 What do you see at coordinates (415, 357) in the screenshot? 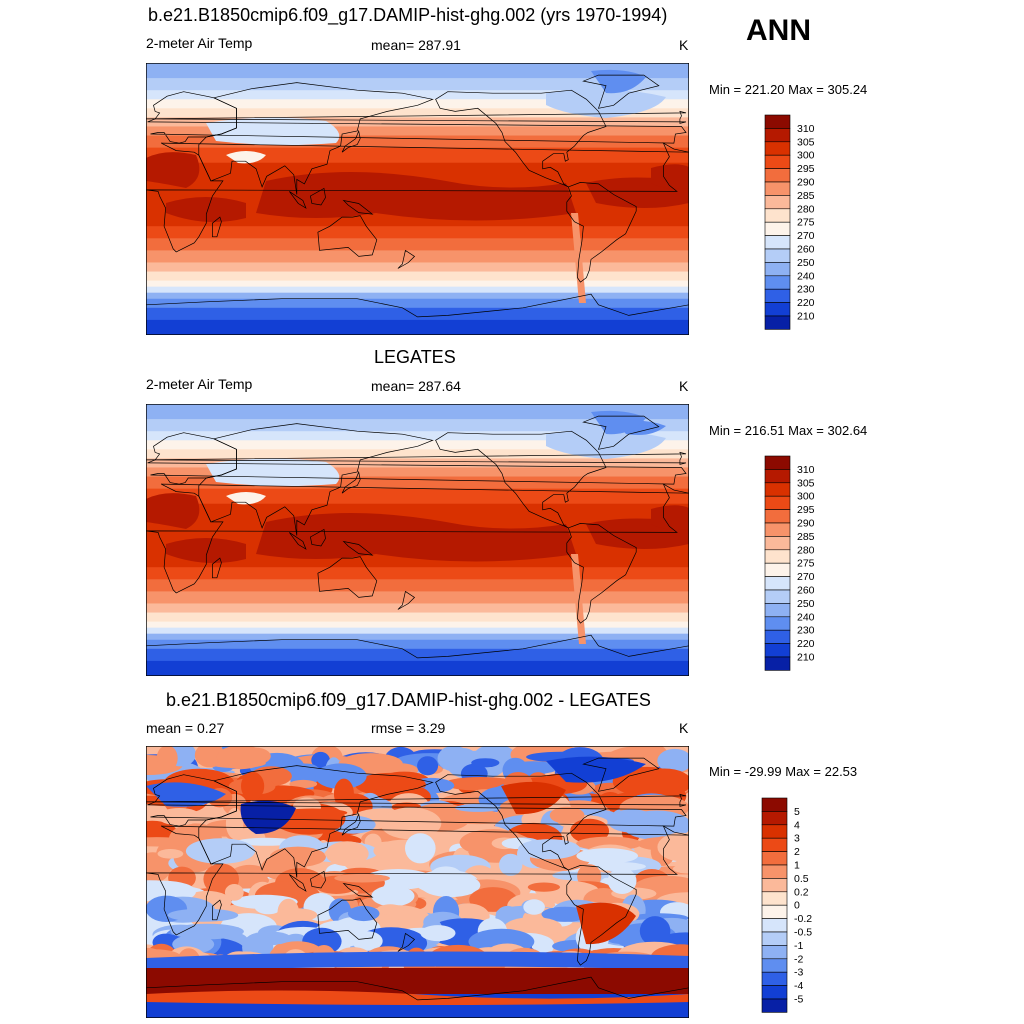
I see `panel-2-title: LEGATES` at bounding box center [415, 357].